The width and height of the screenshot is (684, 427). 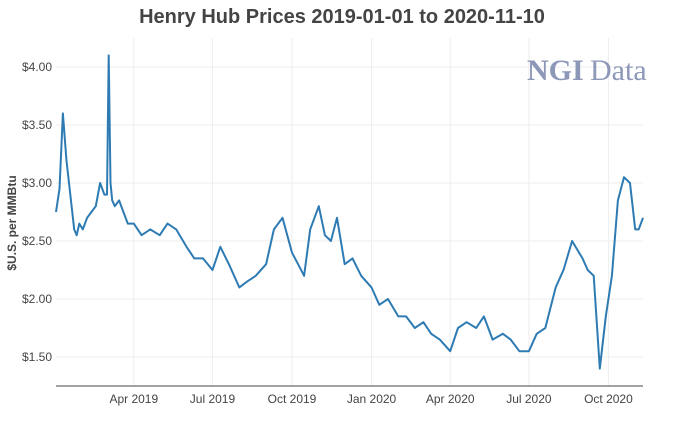 What do you see at coordinates (37, 357) in the screenshot?
I see `y-tick-label: $1.50` at bounding box center [37, 357].